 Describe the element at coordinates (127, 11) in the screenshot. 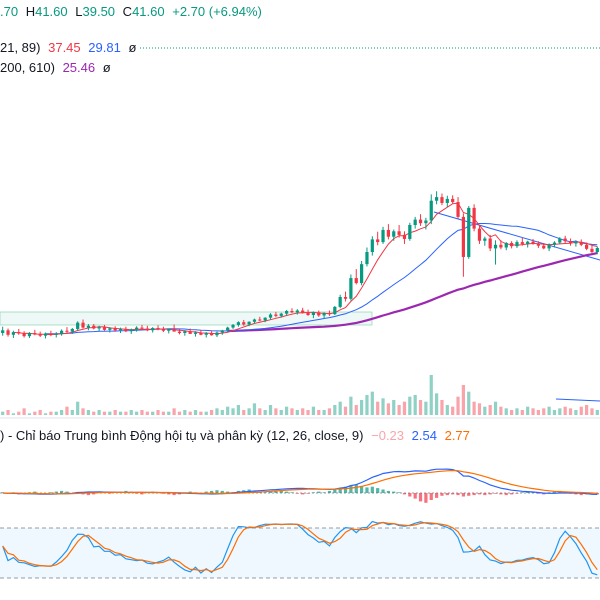

I see `close-label: C` at that location.